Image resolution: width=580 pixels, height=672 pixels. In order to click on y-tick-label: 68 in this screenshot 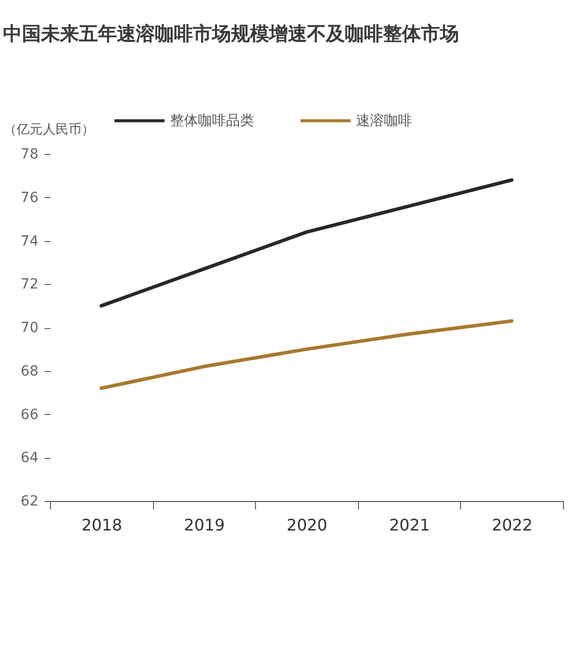, I will do `click(29, 371)`.